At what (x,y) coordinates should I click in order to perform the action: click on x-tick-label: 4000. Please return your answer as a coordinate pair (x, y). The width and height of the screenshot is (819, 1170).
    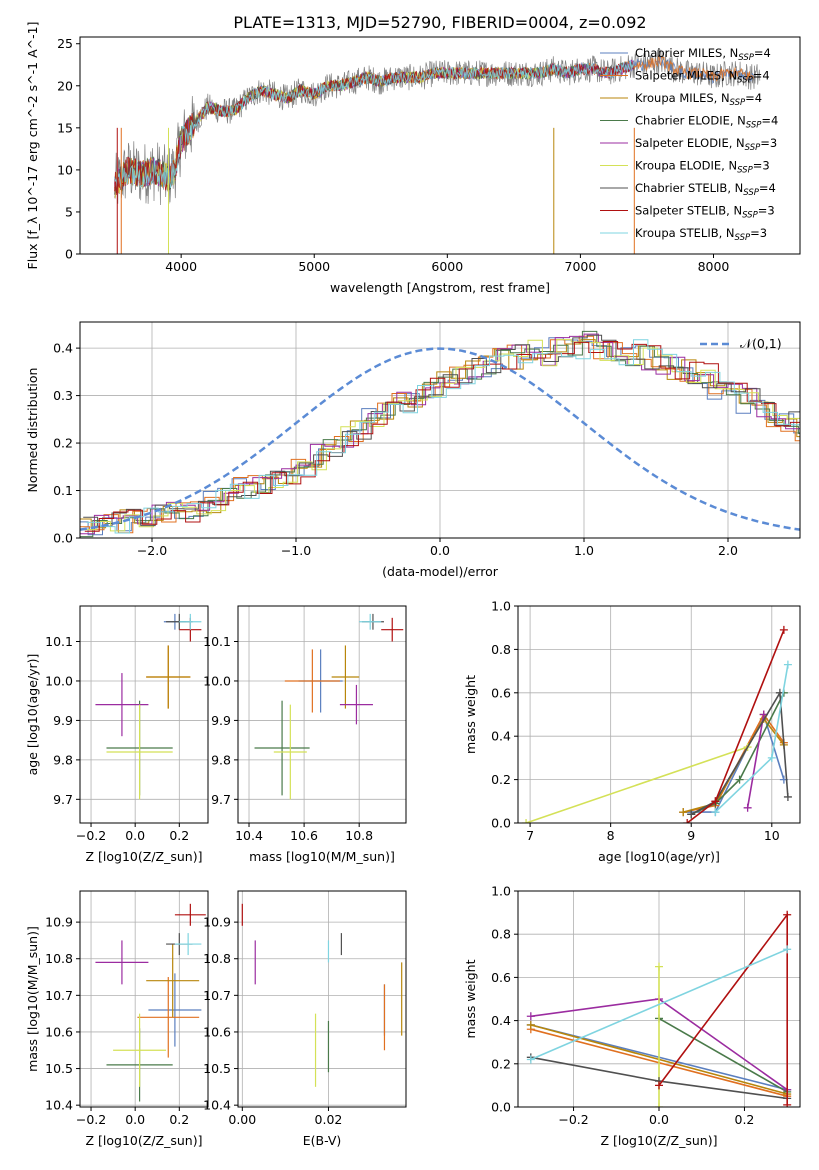
    Looking at the image, I should click on (181, 266).